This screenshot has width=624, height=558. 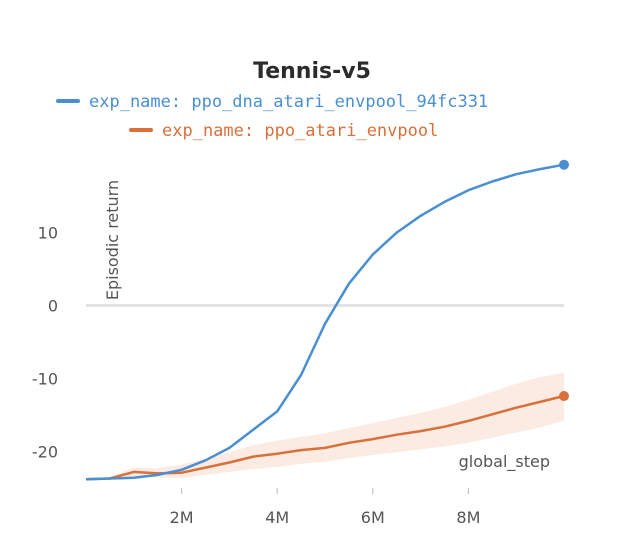 What do you see at coordinates (564, 164) in the screenshot?
I see `series-0-end-marker` at bounding box center [564, 164].